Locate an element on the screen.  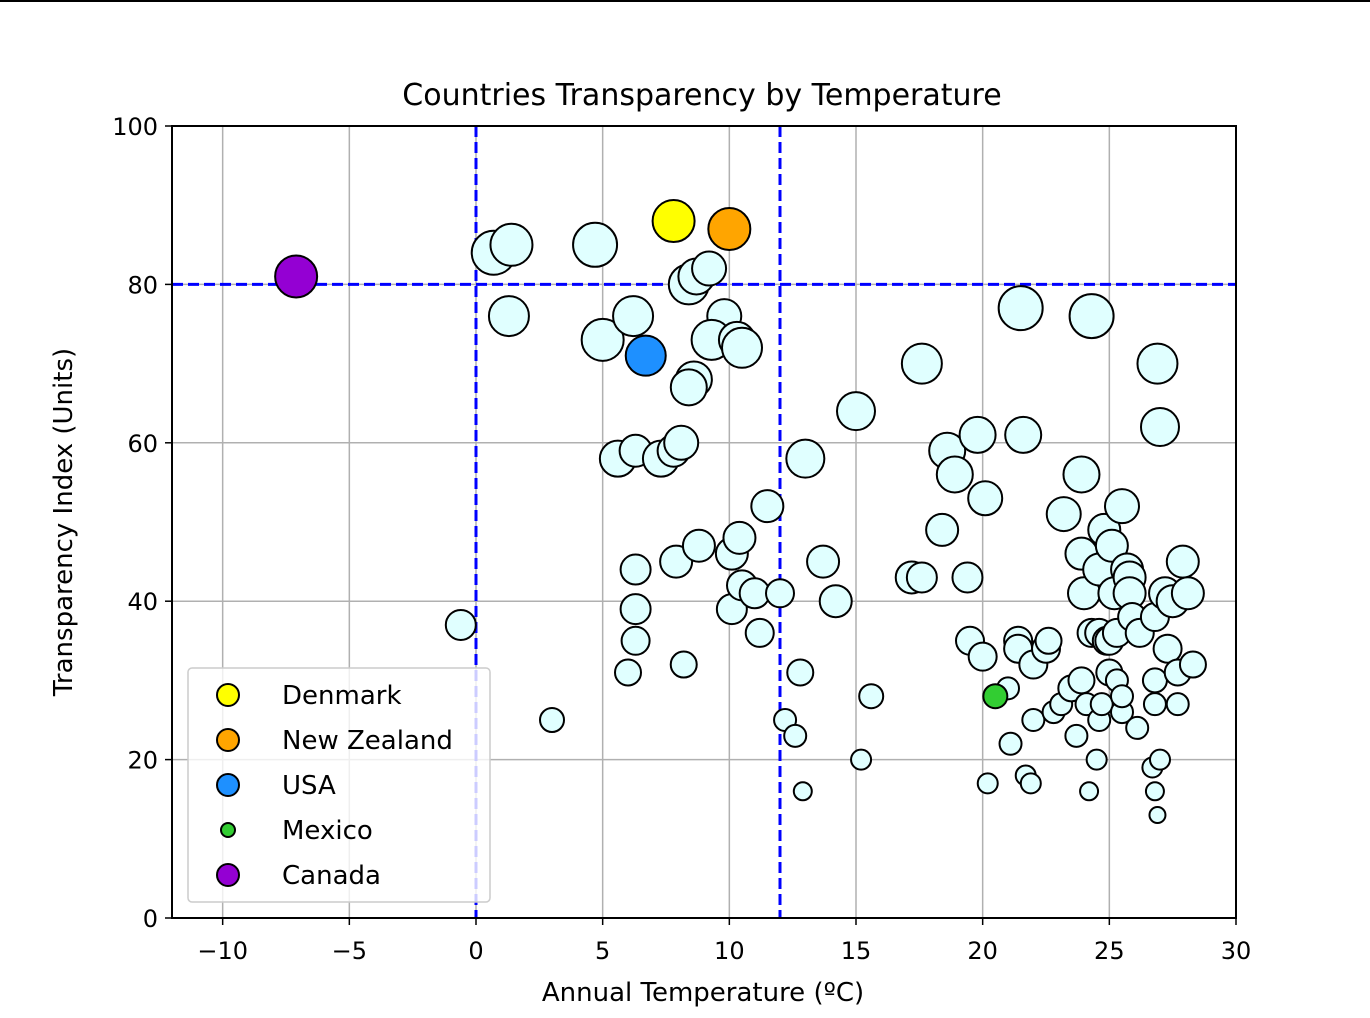
data-point-new-zealand is located at coordinates (729, 228).